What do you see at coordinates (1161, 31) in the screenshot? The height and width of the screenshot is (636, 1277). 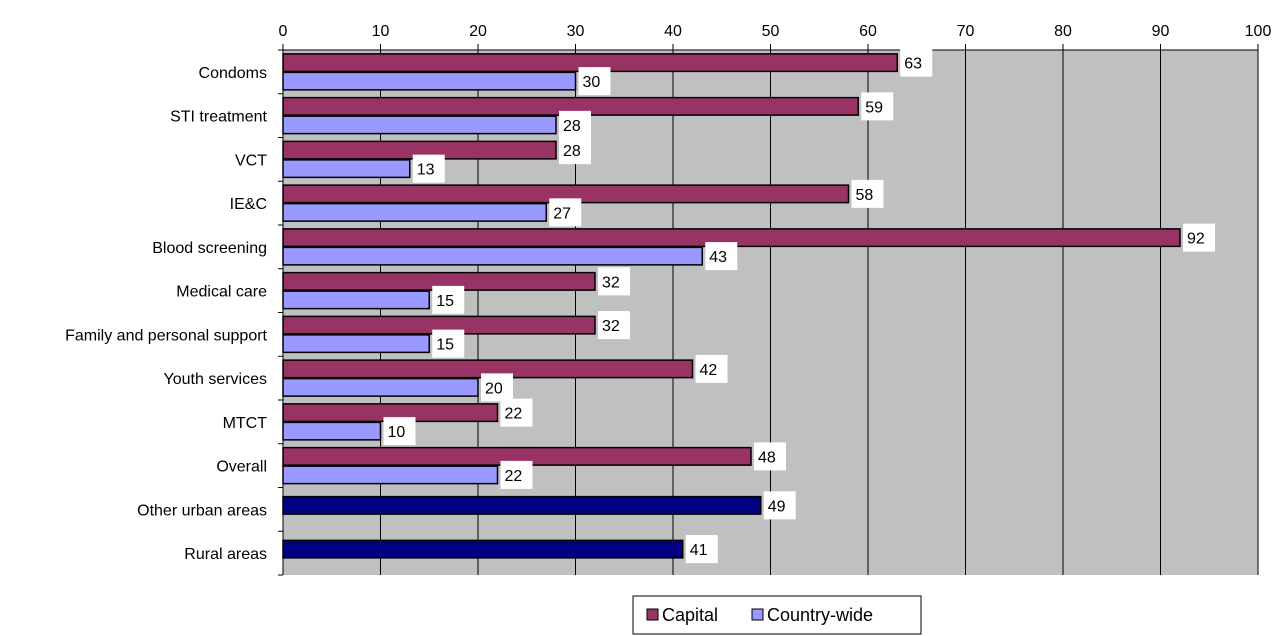 I see `x-tick-label: 90` at bounding box center [1161, 31].